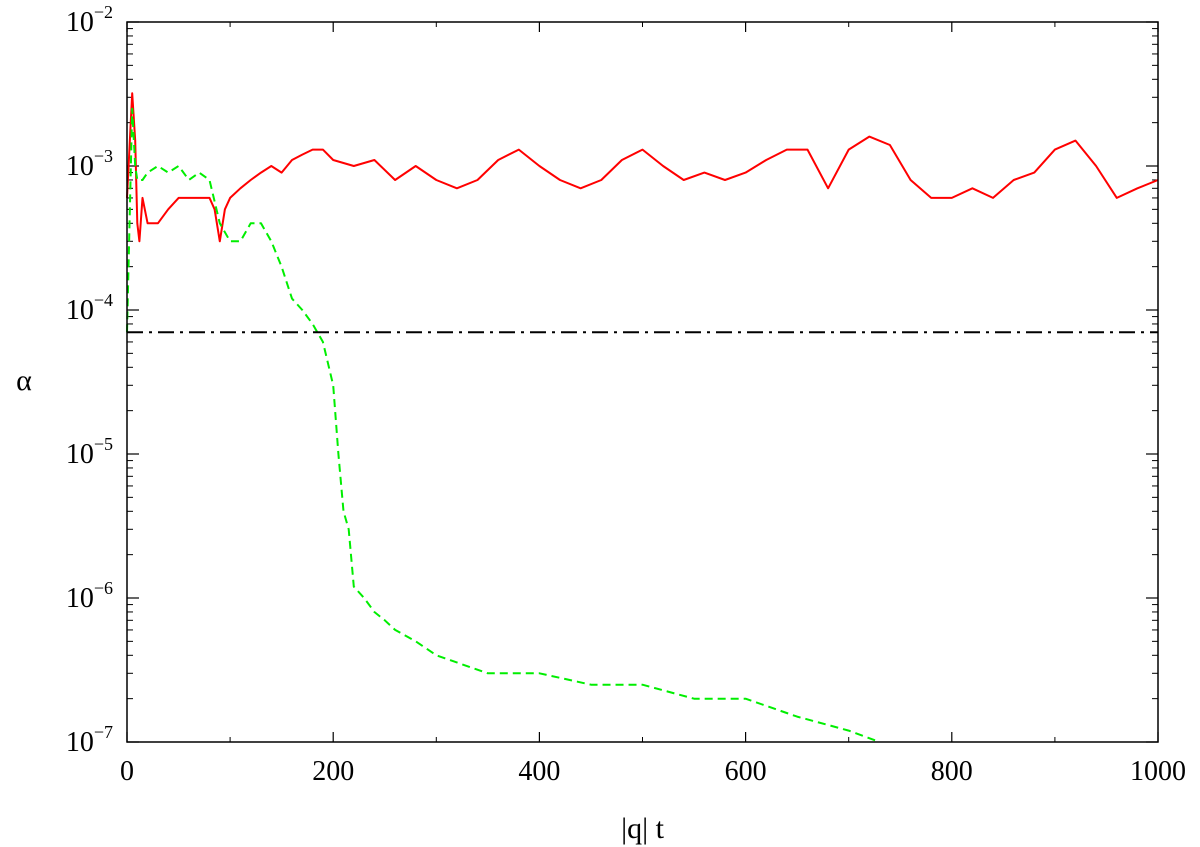  I want to click on x-axis-label: |q| t, so click(643, 828).